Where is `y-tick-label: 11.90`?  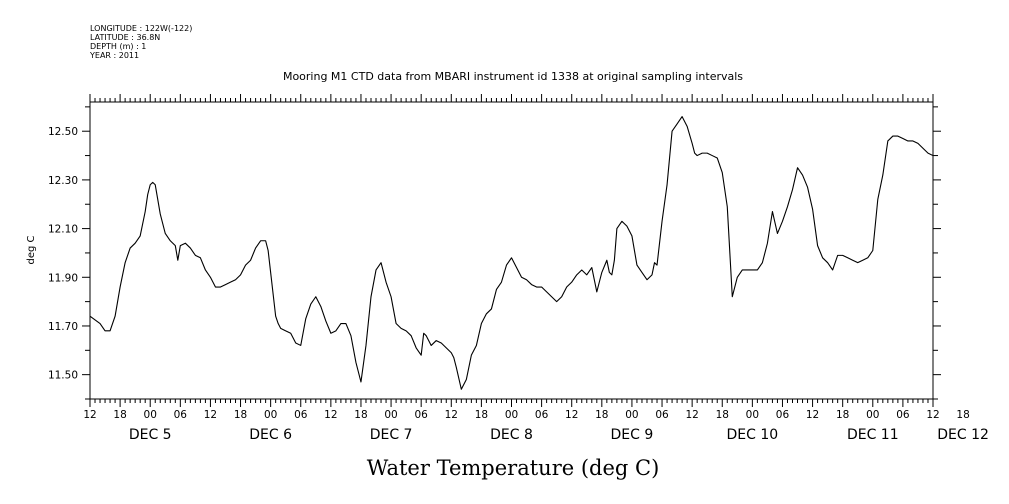
y-tick-label: 11.90 is located at coordinates (63, 278).